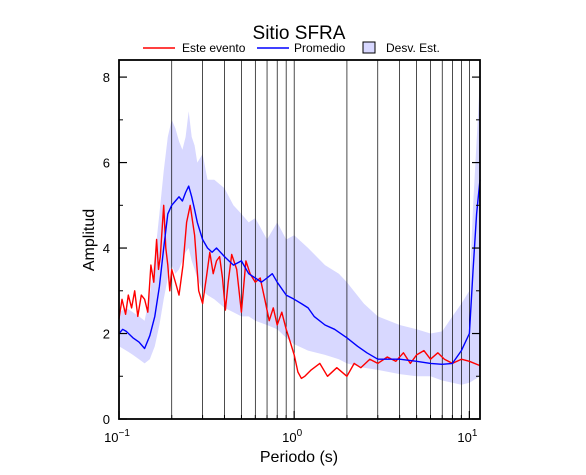 This screenshot has width=586, height=475. What do you see at coordinates (106, 77) in the screenshot?
I see `y-tick-label: 8` at bounding box center [106, 77].